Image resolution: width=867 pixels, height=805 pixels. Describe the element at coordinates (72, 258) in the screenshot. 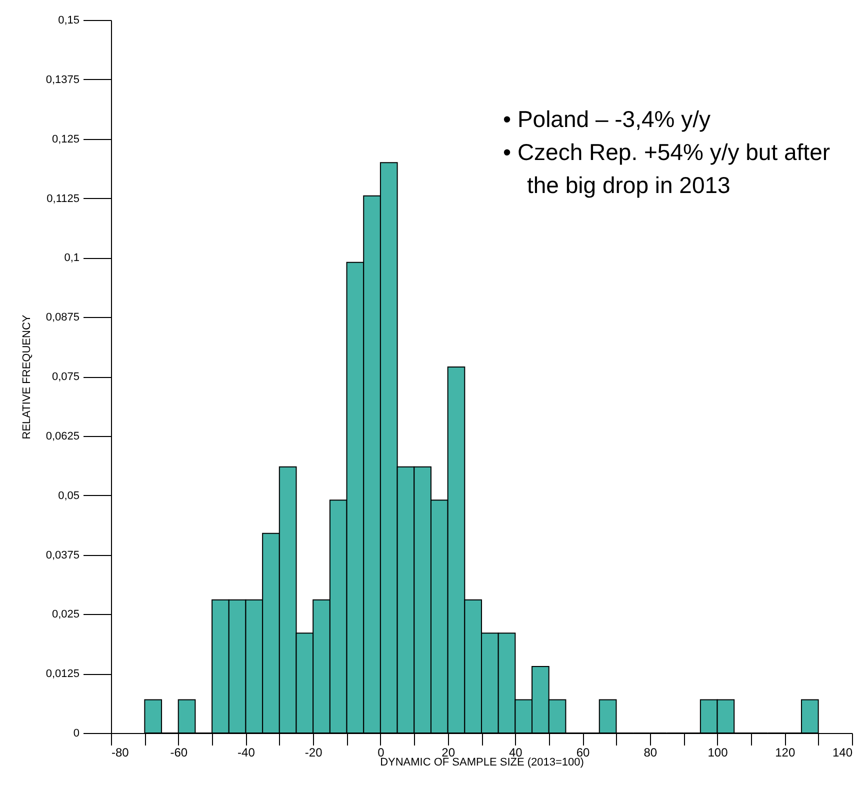

I see `y-tick-label: 0,1` at that location.